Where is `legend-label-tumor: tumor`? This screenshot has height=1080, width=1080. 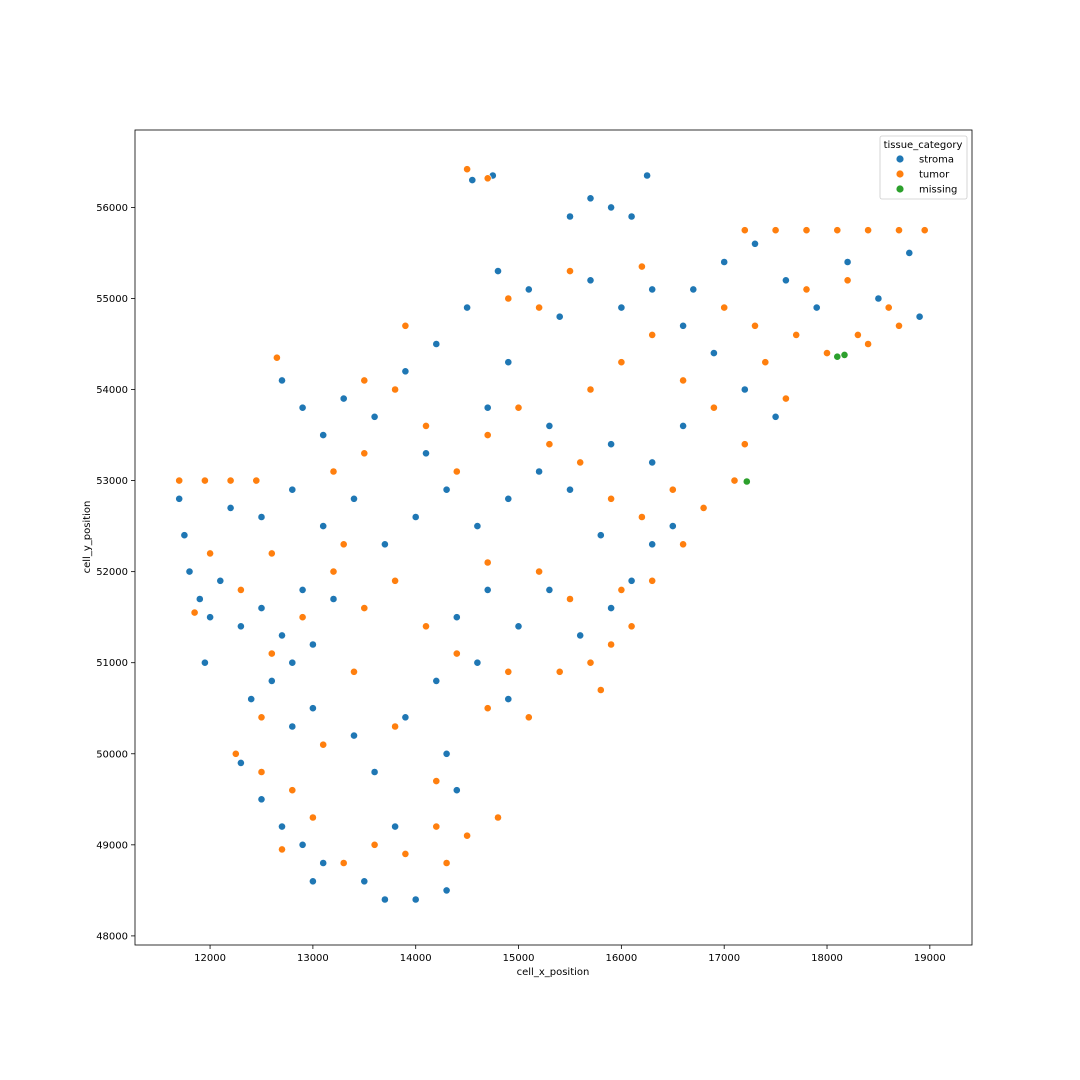 legend-label-tumor: tumor is located at coordinates (934, 175).